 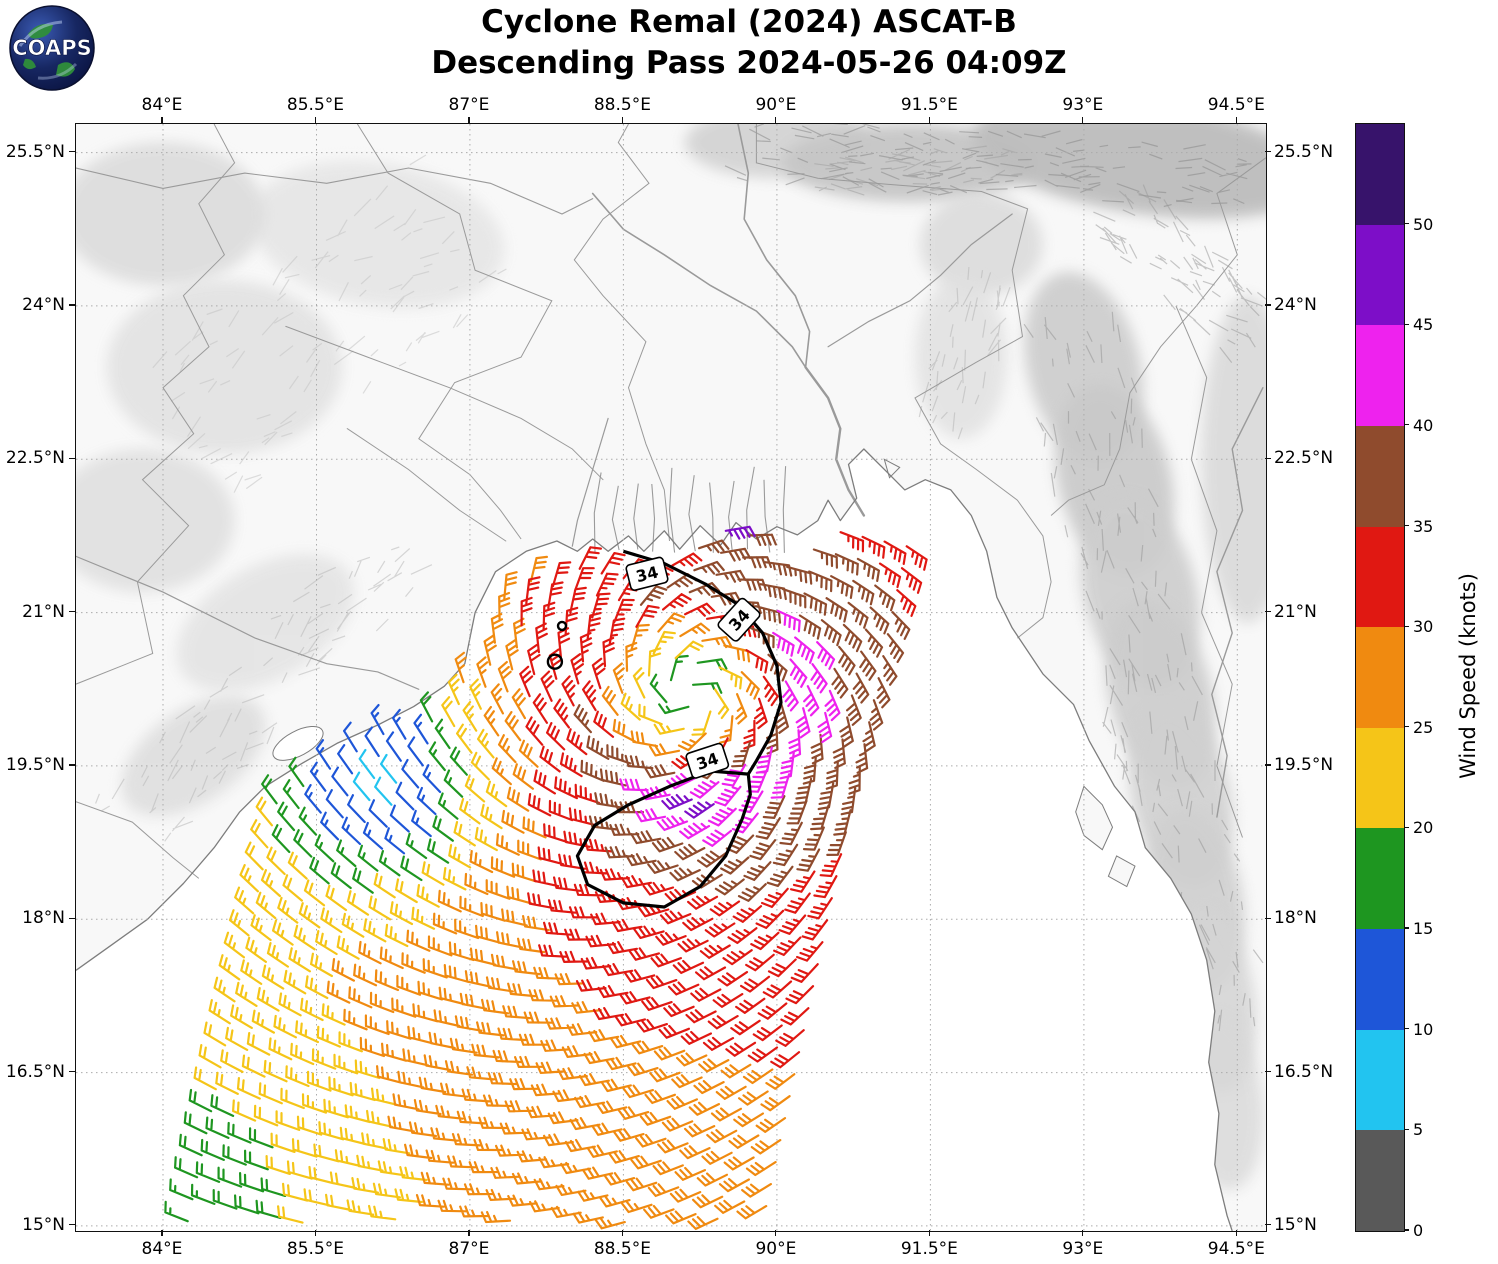 What do you see at coordinates (622, 1249) in the screenshot?
I see `x-axis-tick-label-bottom: 88.5°E` at bounding box center [622, 1249].